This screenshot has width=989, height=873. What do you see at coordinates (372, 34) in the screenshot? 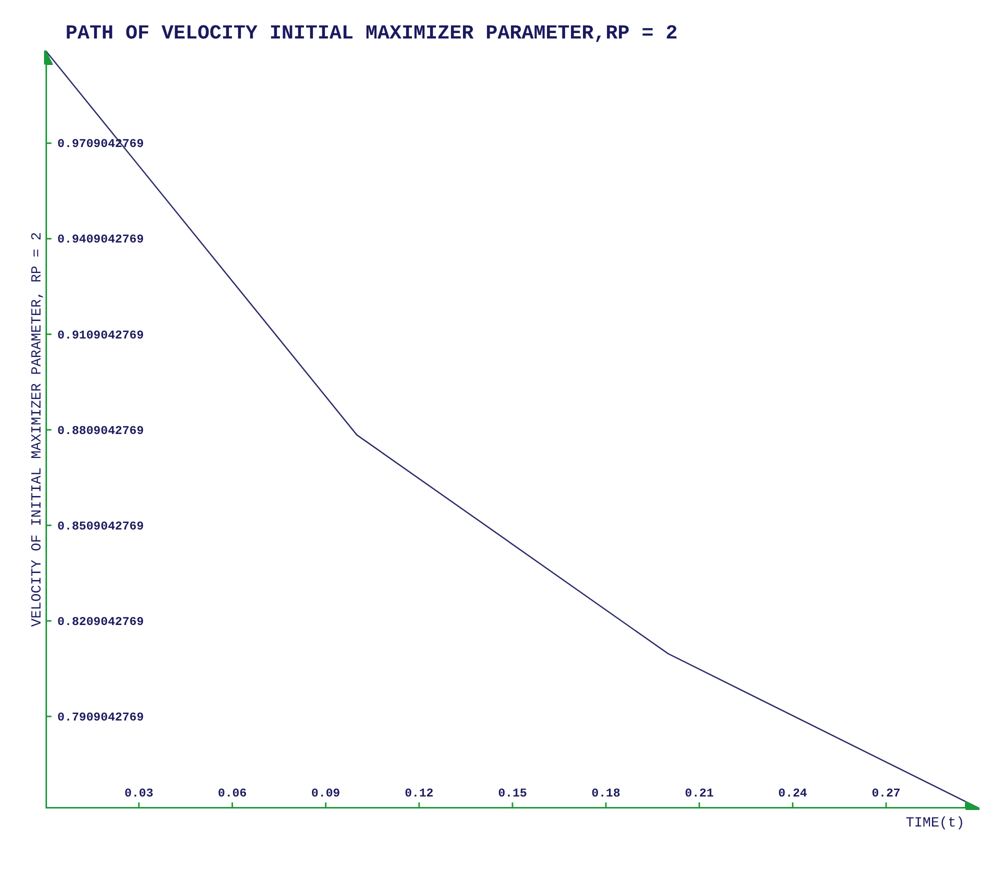
I see `chart-title: PATH OF VELOCITY INITIAL MAXIMIZER PARAMETER,RP = 2` at bounding box center [372, 34].